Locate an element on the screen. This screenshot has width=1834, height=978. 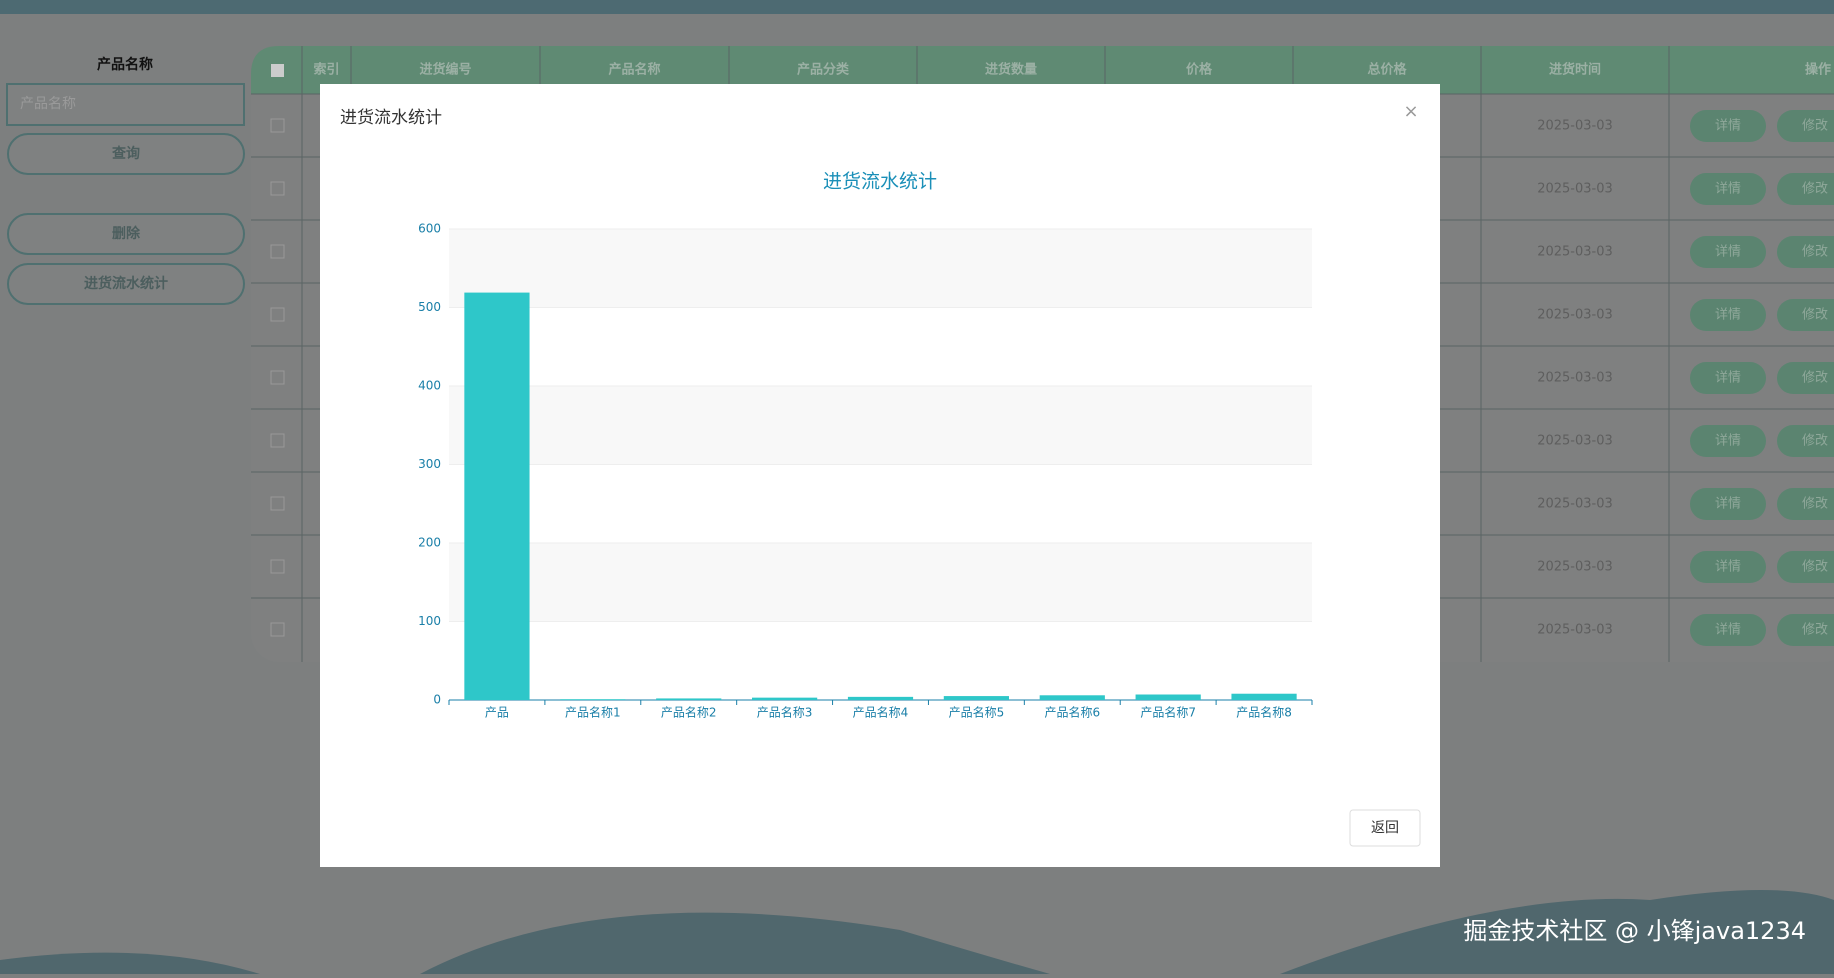
table-header is located at coordinates (1042, 70).